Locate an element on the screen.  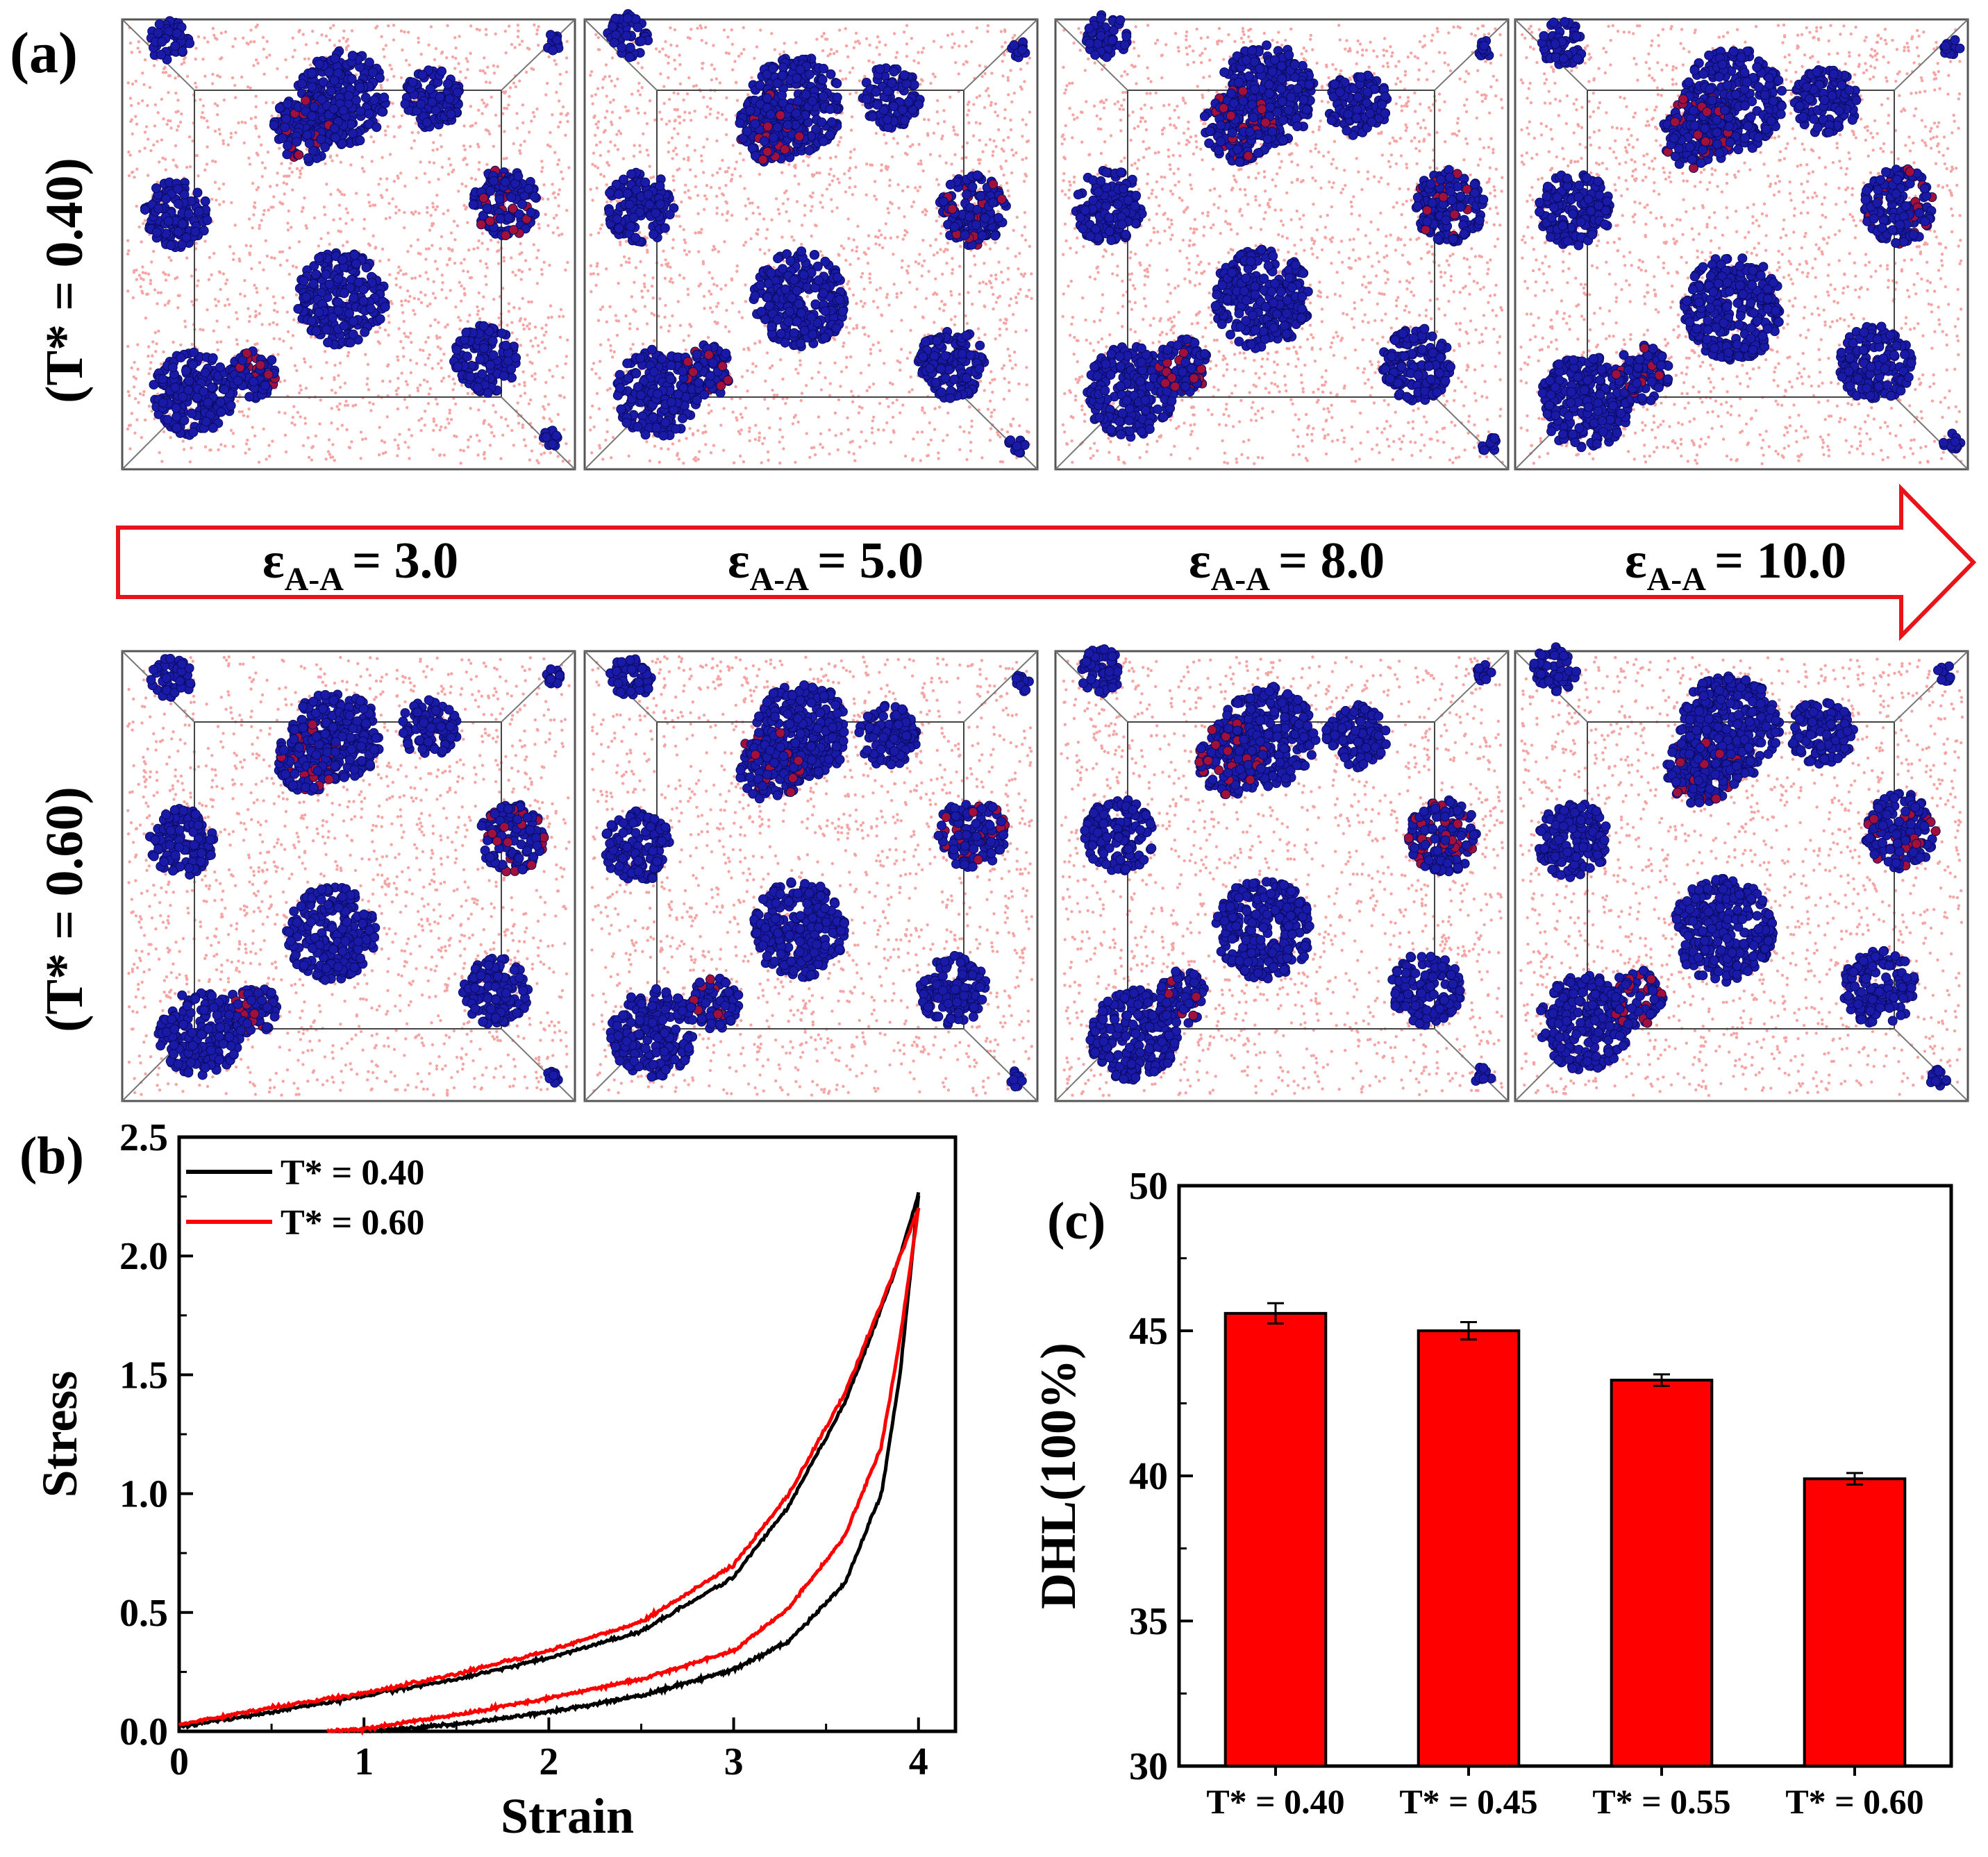
y-tick-label-0: 0.0 is located at coordinates (143, 1732).